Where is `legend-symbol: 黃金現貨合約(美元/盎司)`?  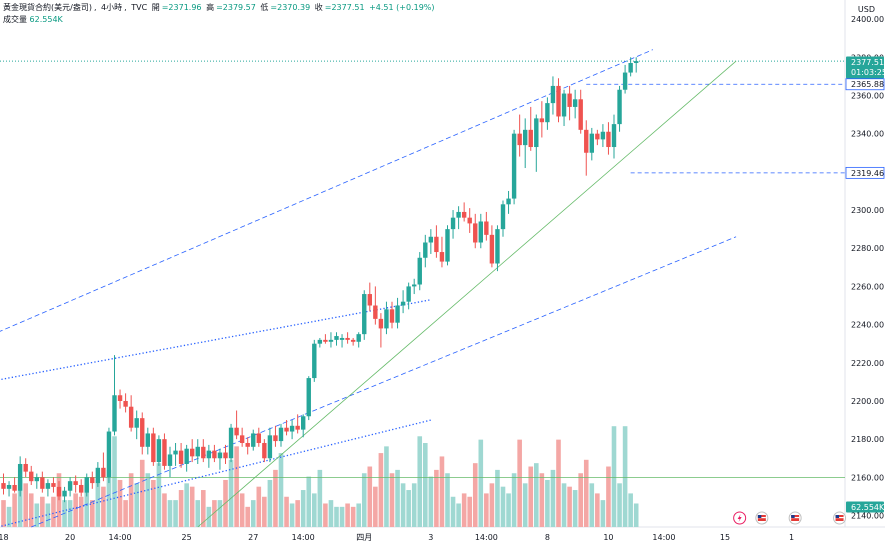
legend-symbol: 黃金現貨合約(美元/盎司) is located at coordinates (47, 7).